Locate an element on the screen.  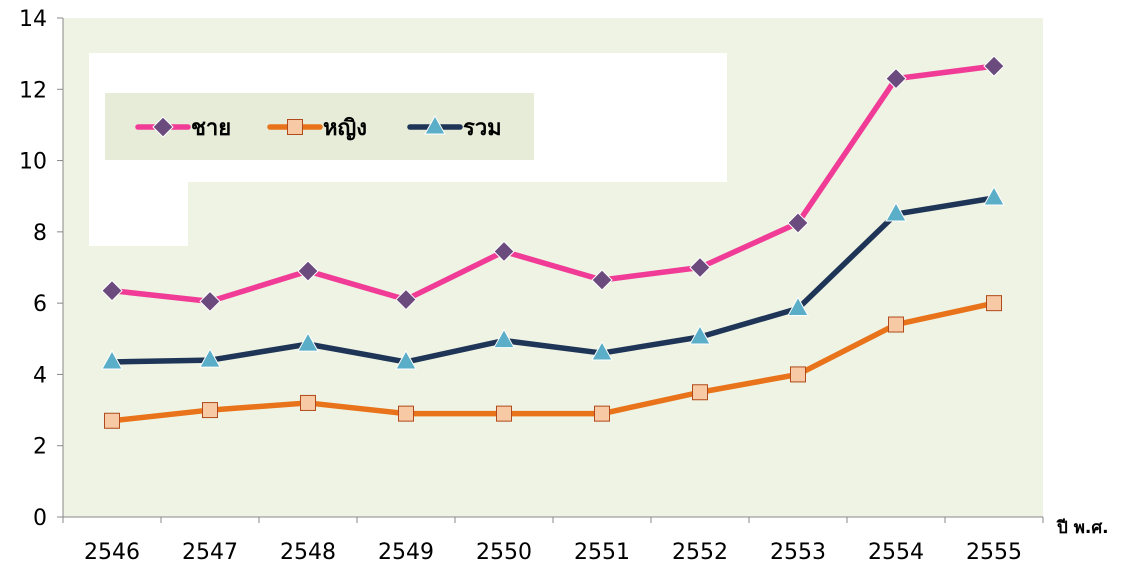
x-tick-label: 2554 is located at coordinates (896, 552).